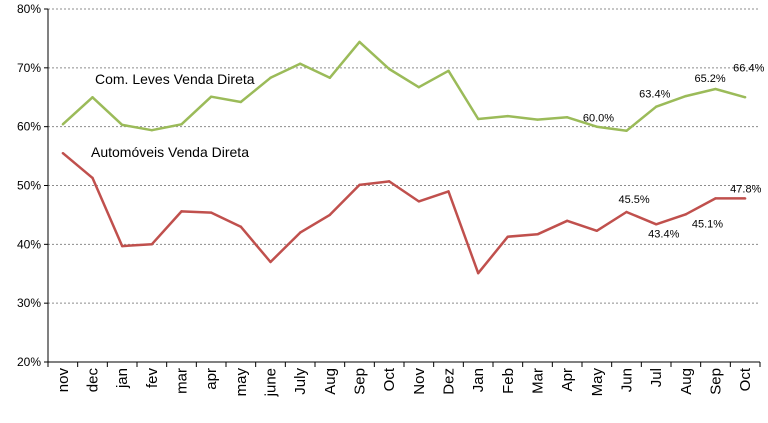 This screenshot has height=423, width=768. I want to click on data-label: 63.4%, so click(654, 95).